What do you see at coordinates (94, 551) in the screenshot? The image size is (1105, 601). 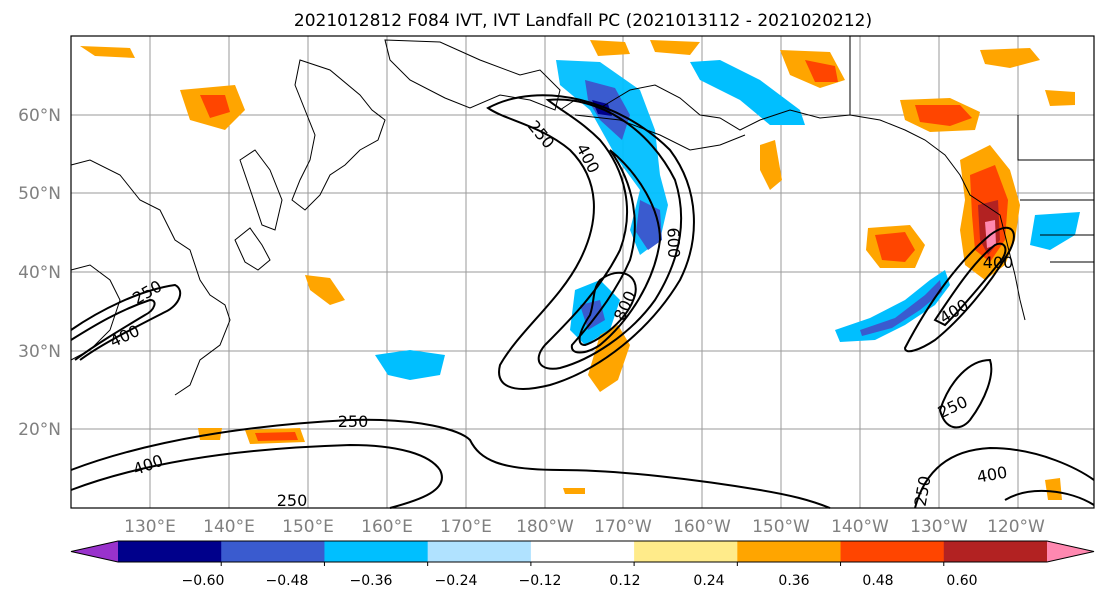 I see `colorbar-extend-low` at bounding box center [94, 551].